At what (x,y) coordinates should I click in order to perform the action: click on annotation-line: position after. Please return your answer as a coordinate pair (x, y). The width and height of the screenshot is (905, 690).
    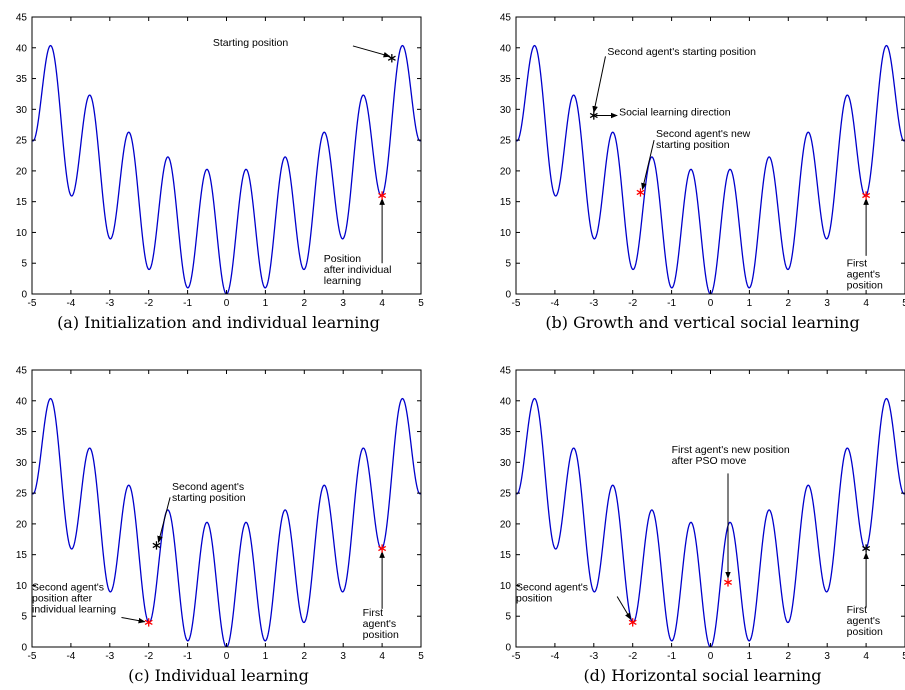
    Looking at the image, I should click on (62, 598).